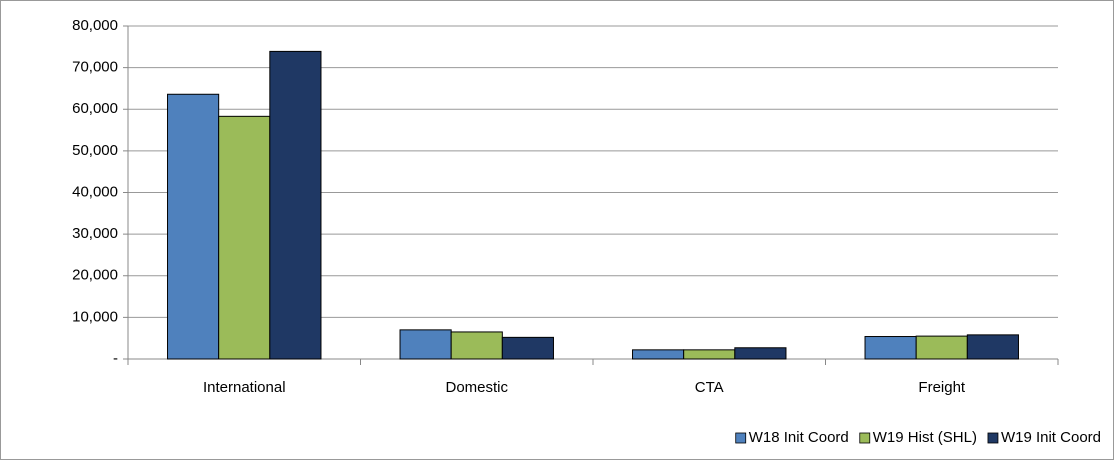 The image size is (1114, 460). What do you see at coordinates (709, 387) in the screenshot?
I see `x-tick-label: CTA` at bounding box center [709, 387].